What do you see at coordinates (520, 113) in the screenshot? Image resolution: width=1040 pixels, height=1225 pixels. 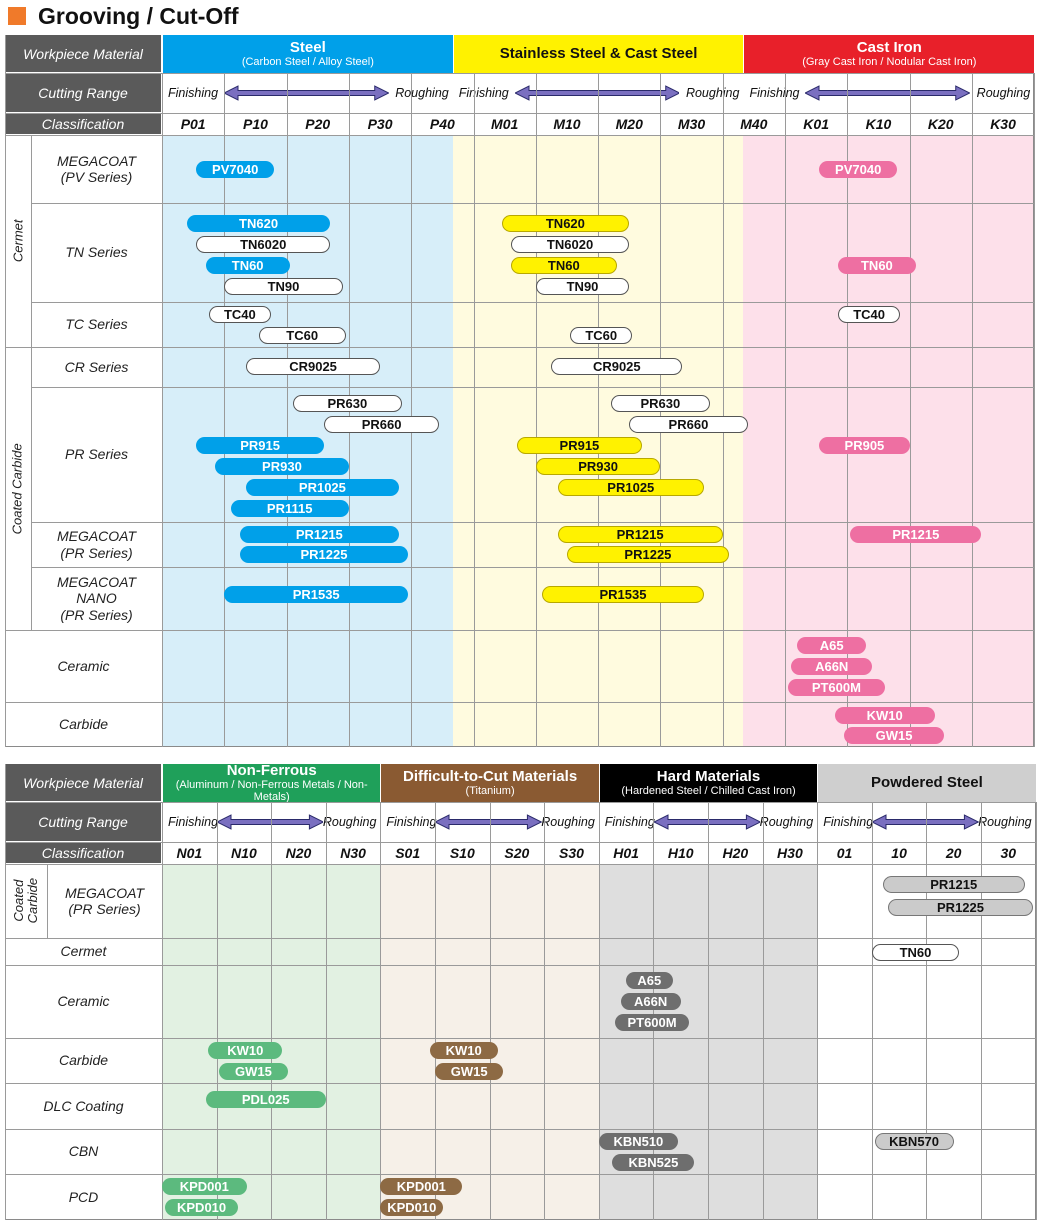 I see `table1-hline-h1` at bounding box center [520, 113].